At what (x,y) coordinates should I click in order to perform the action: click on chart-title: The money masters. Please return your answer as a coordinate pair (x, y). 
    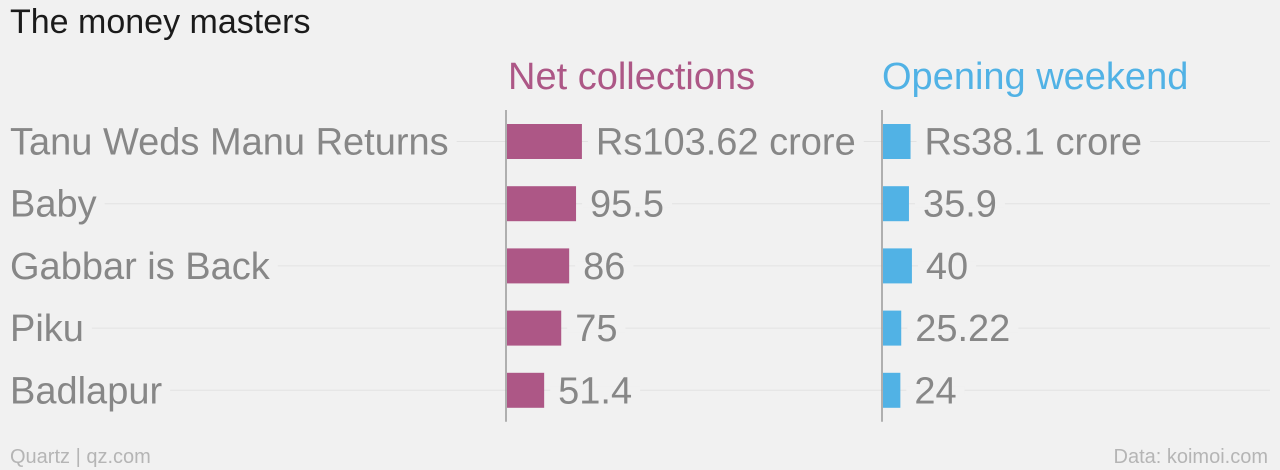
    Looking at the image, I should click on (160, 22).